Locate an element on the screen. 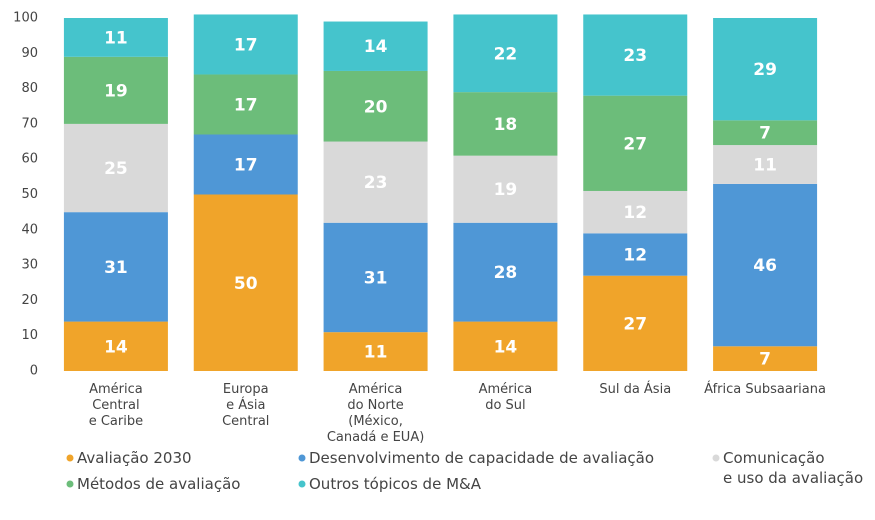  x-tick-label: África Subsaariana is located at coordinates (765, 389).